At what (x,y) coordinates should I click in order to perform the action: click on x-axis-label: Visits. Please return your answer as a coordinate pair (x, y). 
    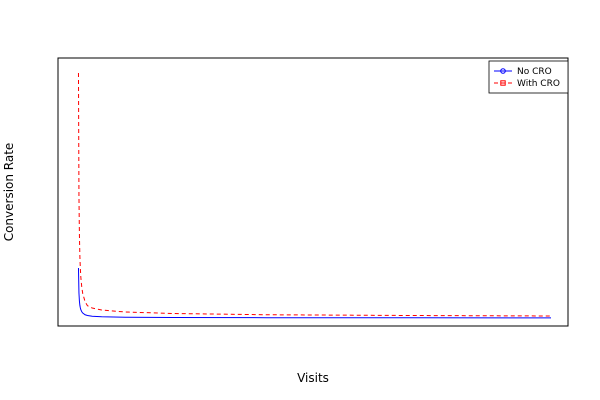
    Looking at the image, I should click on (313, 378).